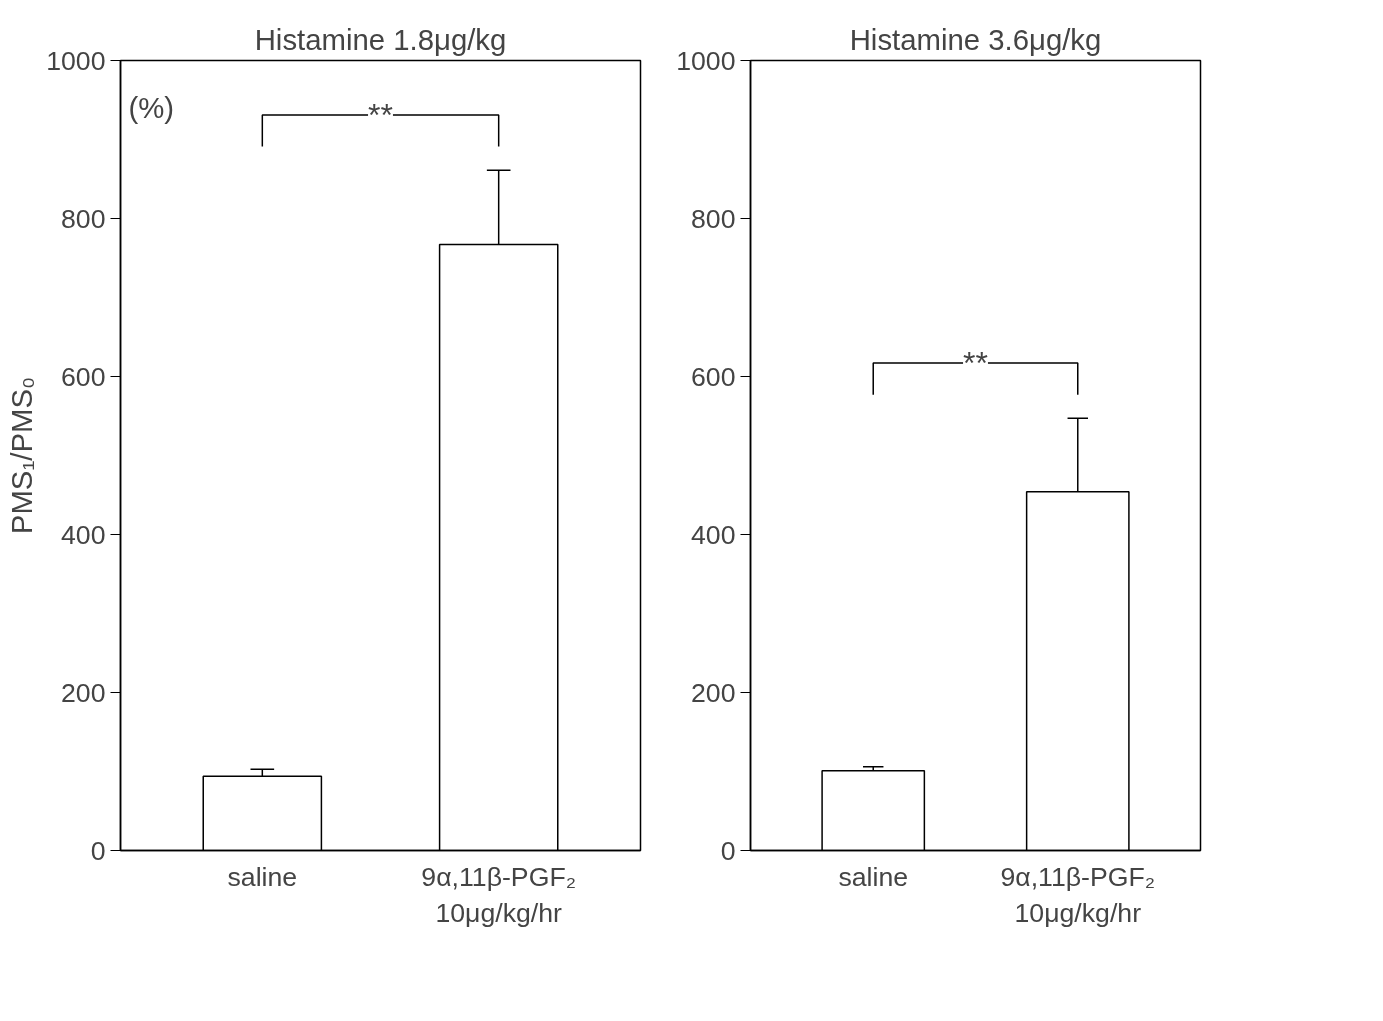  What do you see at coordinates (380, 39) in the screenshot?
I see `chart-title: Histamine 1.8μg/kg` at bounding box center [380, 39].